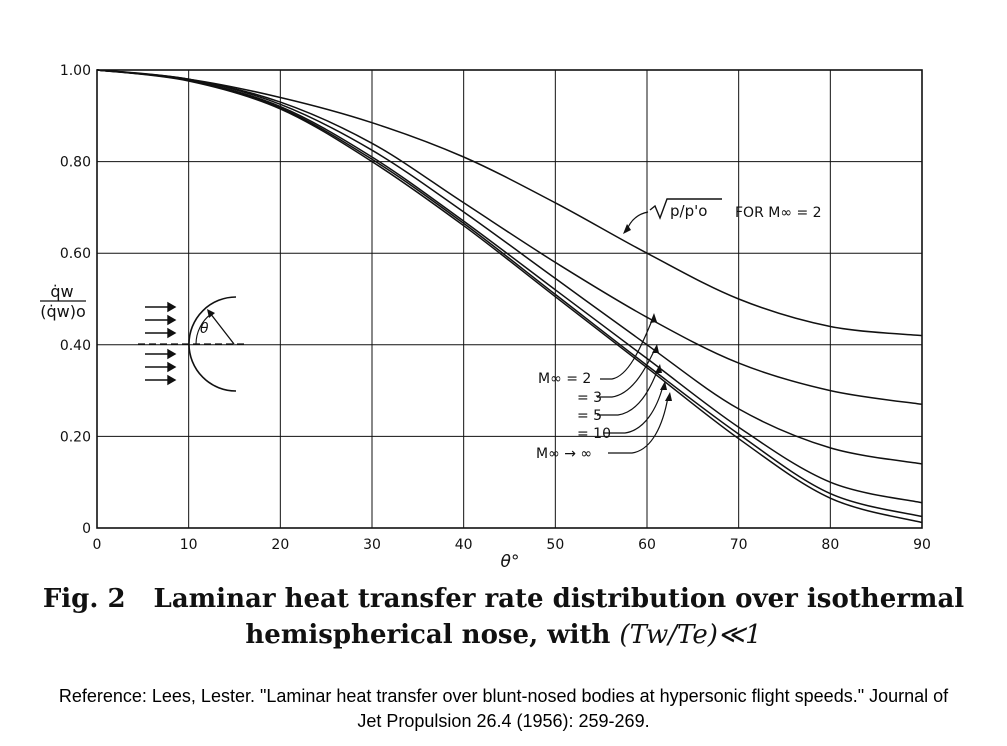 Image resolution: width=1007 pixels, height=746 pixels. Describe the element at coordinates (589, 416) in the screenshot. I see `mach-label-5: = 5` at that location.